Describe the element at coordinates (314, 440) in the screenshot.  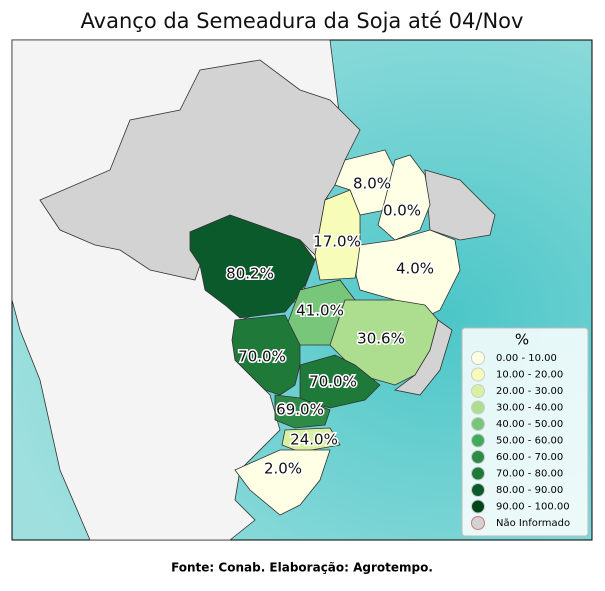
I see `region-label: 24.0%` at that location.